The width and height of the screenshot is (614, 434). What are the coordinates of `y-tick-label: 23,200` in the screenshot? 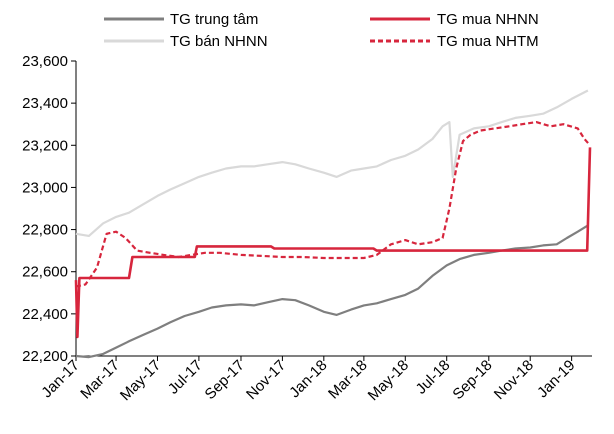 It's located at (45, 145).